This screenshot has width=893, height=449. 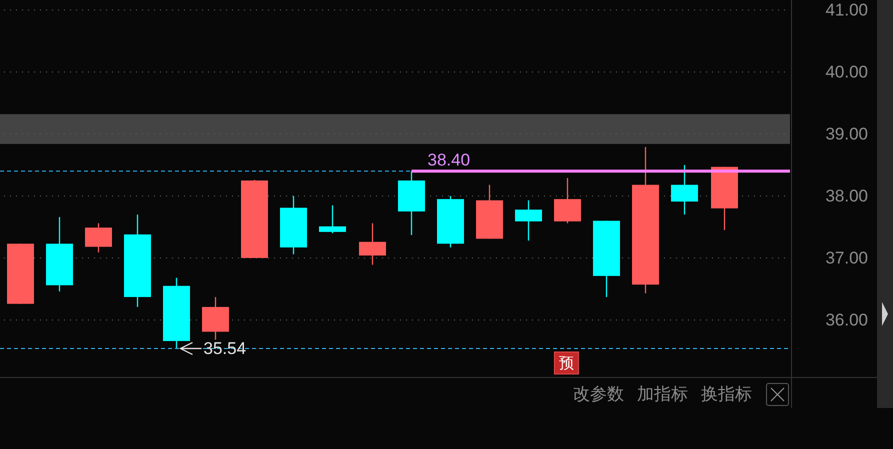 What do you see at coordinates (846, 258) in the screenshot?
I see `y-tick-label: 37.00` at bounding box center [846, 258].